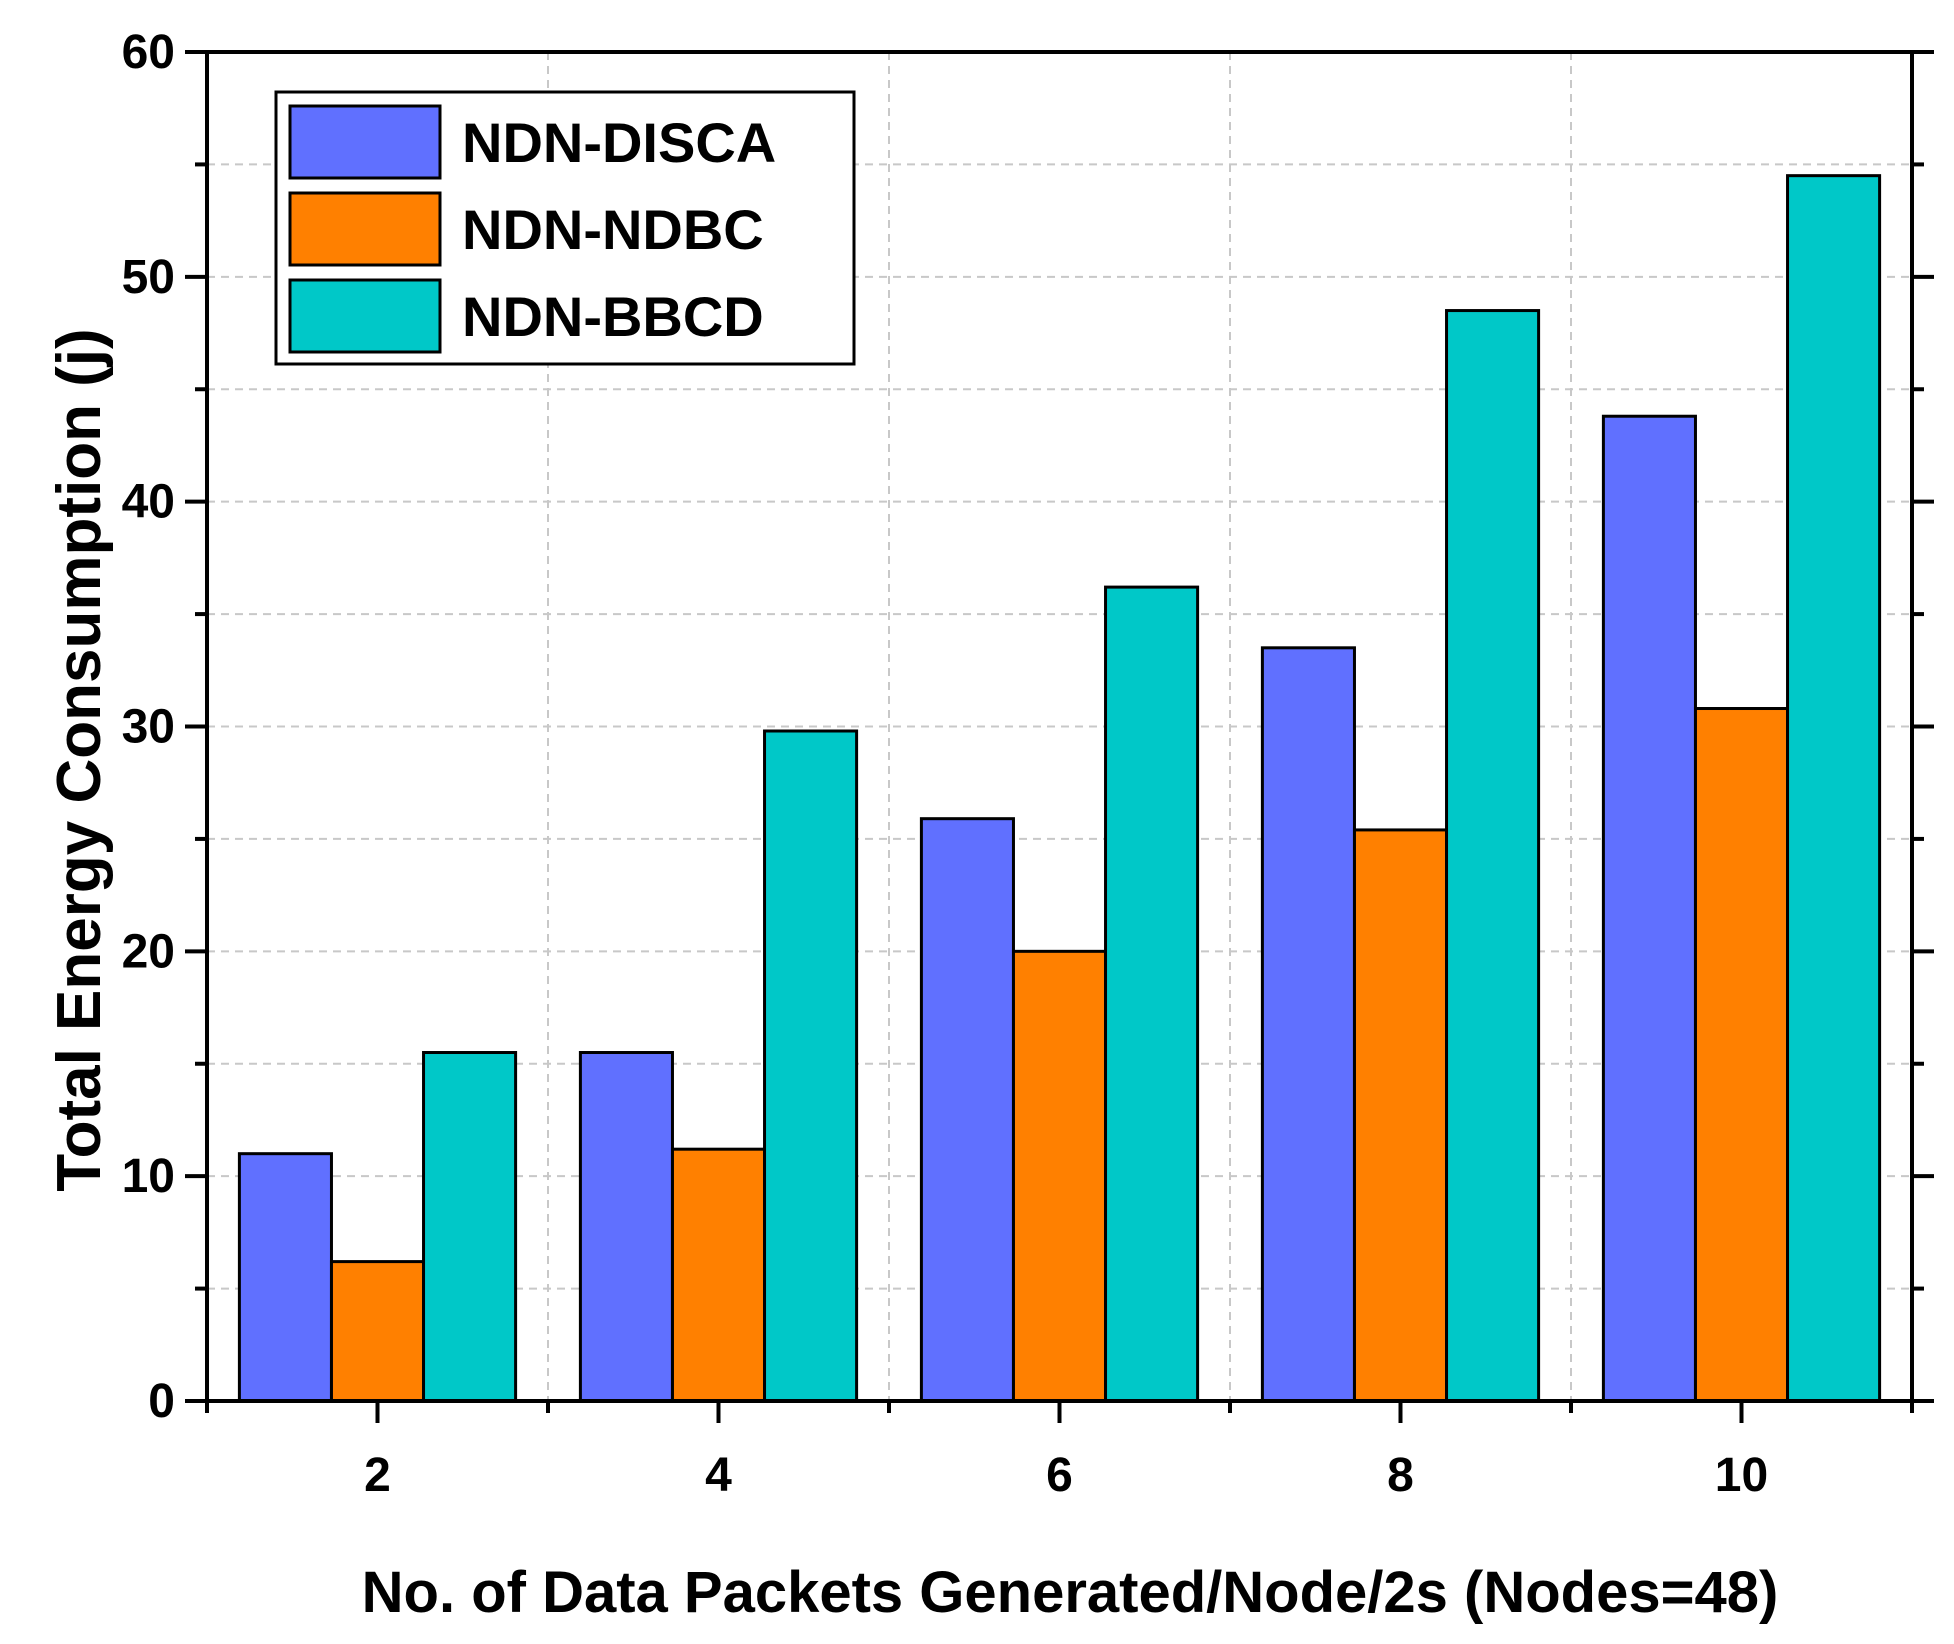  I want to click on legend-swatch-ndn-bbcd, so click(365, 316).